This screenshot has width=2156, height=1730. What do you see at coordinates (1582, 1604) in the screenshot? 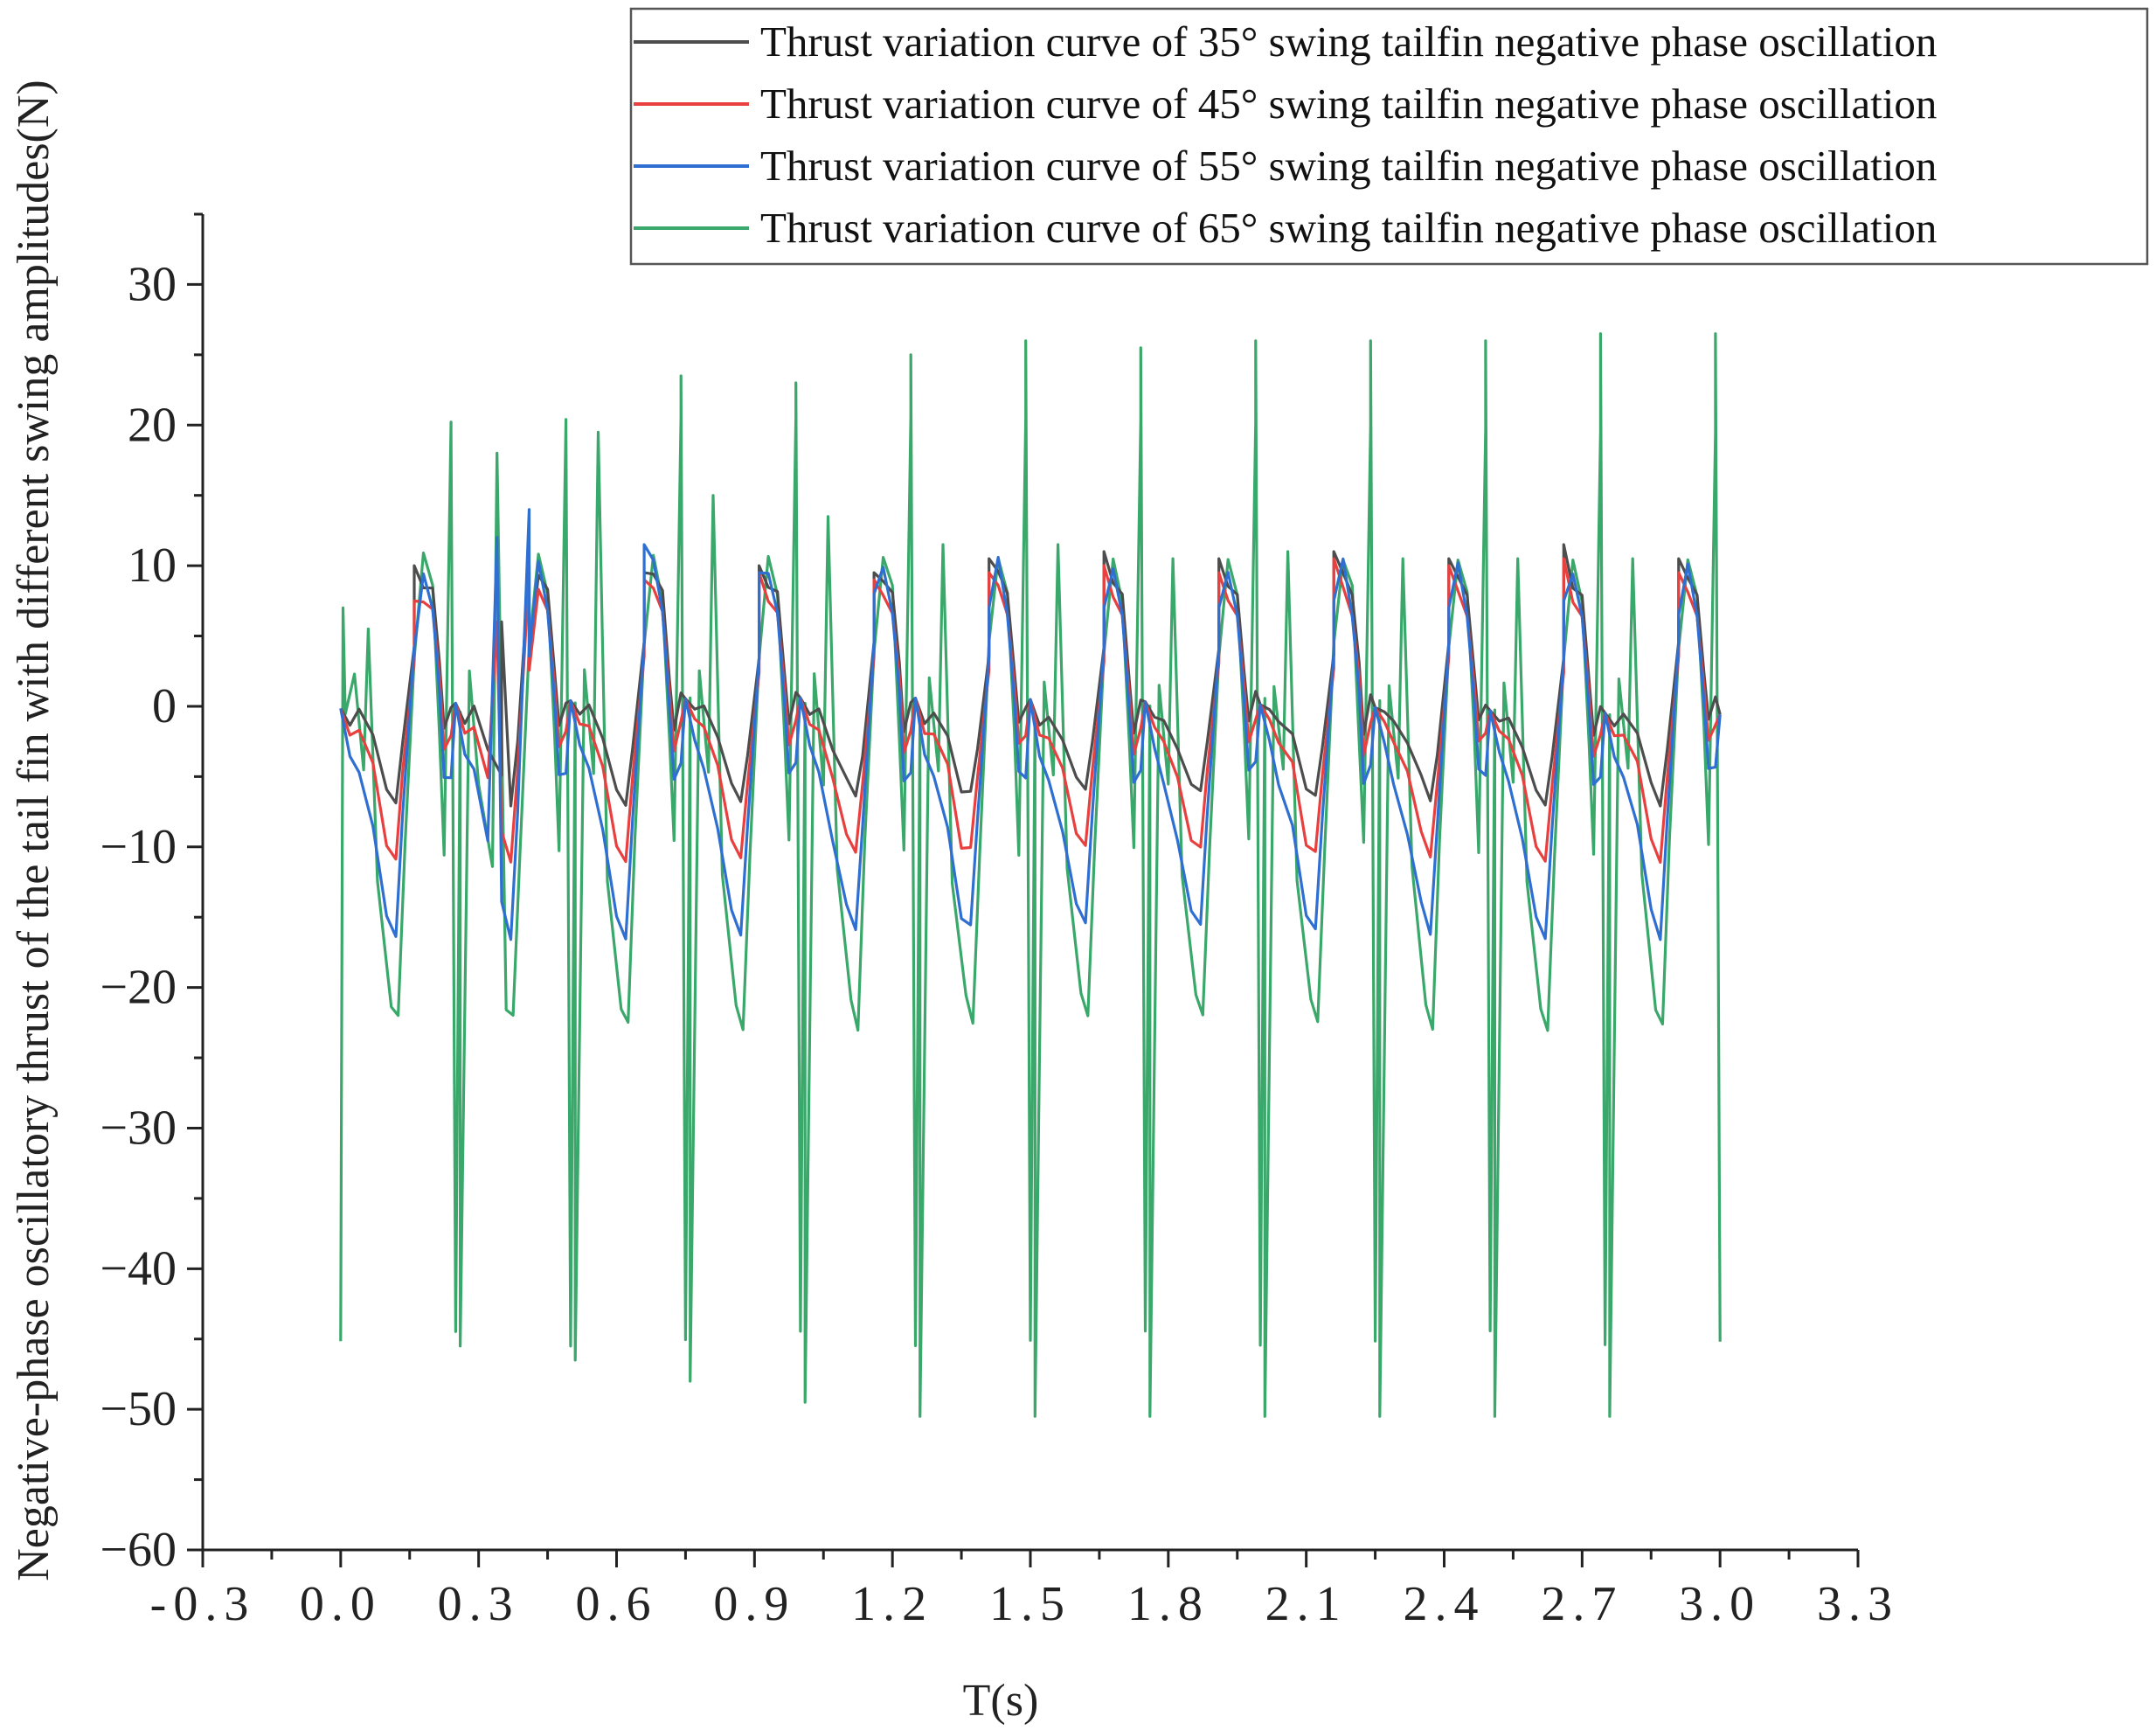
I see `x-tick-label: 2.7` at bounding box center [1582, 1604].